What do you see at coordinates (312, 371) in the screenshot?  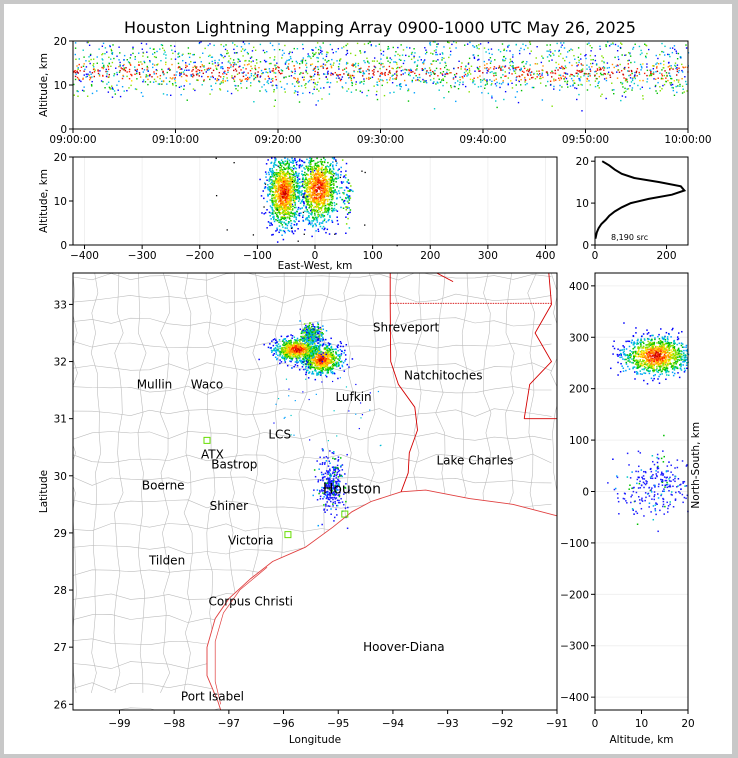 I see `map-lightning-point` at bounding box center [312, 371].